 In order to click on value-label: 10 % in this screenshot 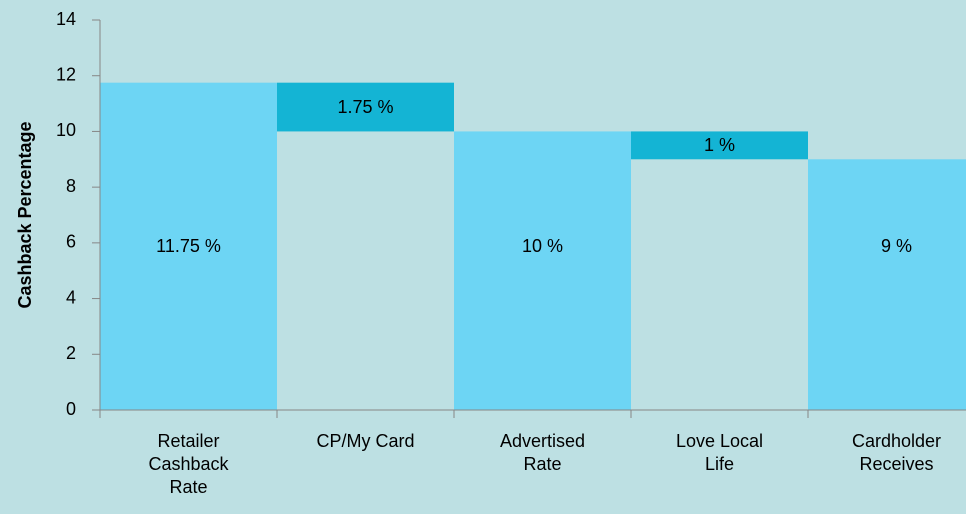, I will do `click(542, 246)`.